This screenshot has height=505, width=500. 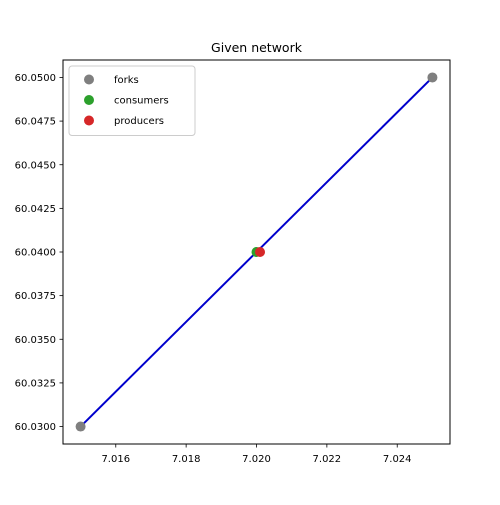 I want to click on legend-box, so click(x=132, y=100).